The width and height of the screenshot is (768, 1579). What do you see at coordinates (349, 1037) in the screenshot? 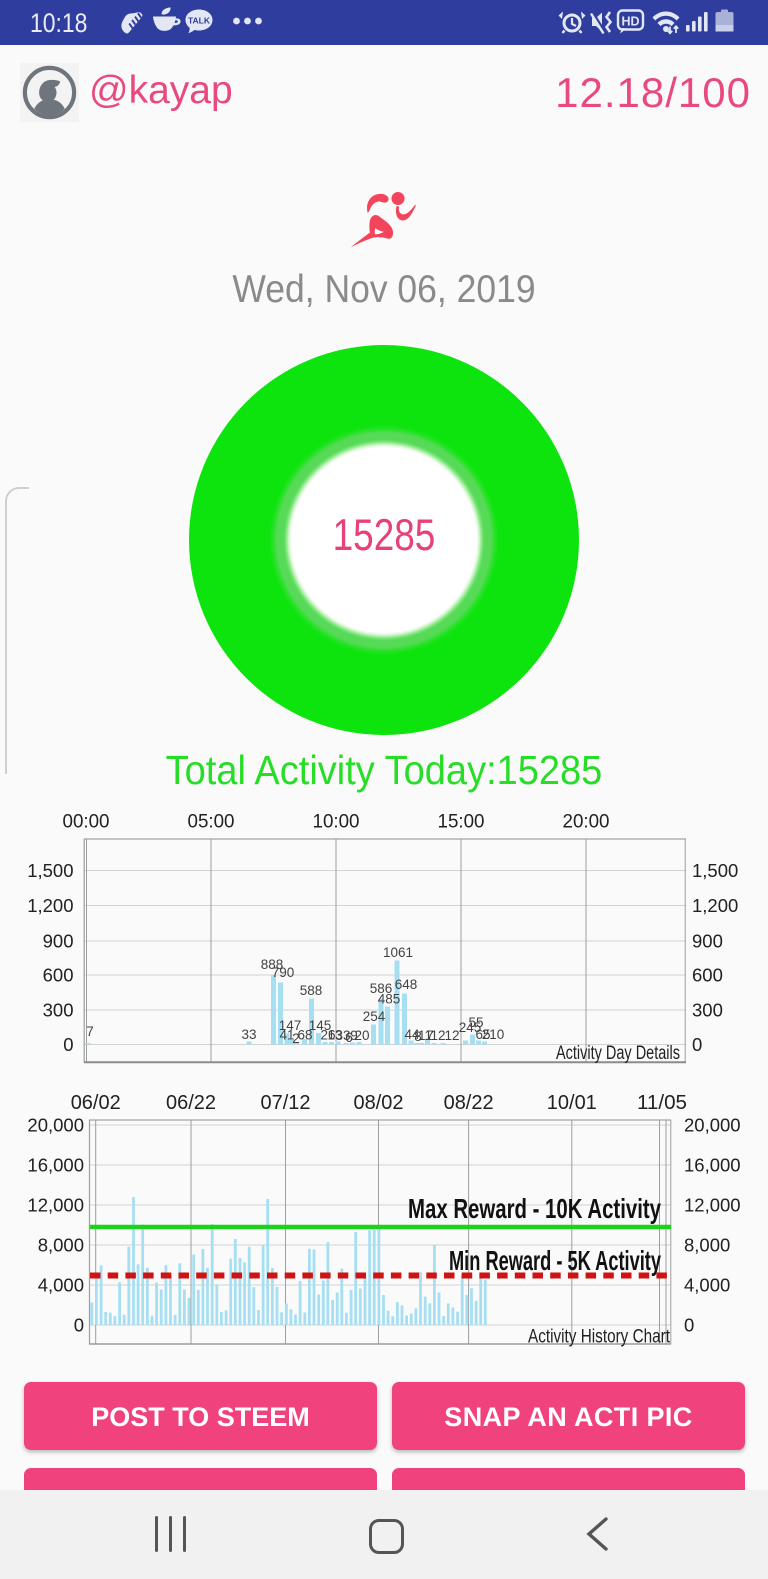
I see `svg-text: 6` at bounding box center [349, 1037].